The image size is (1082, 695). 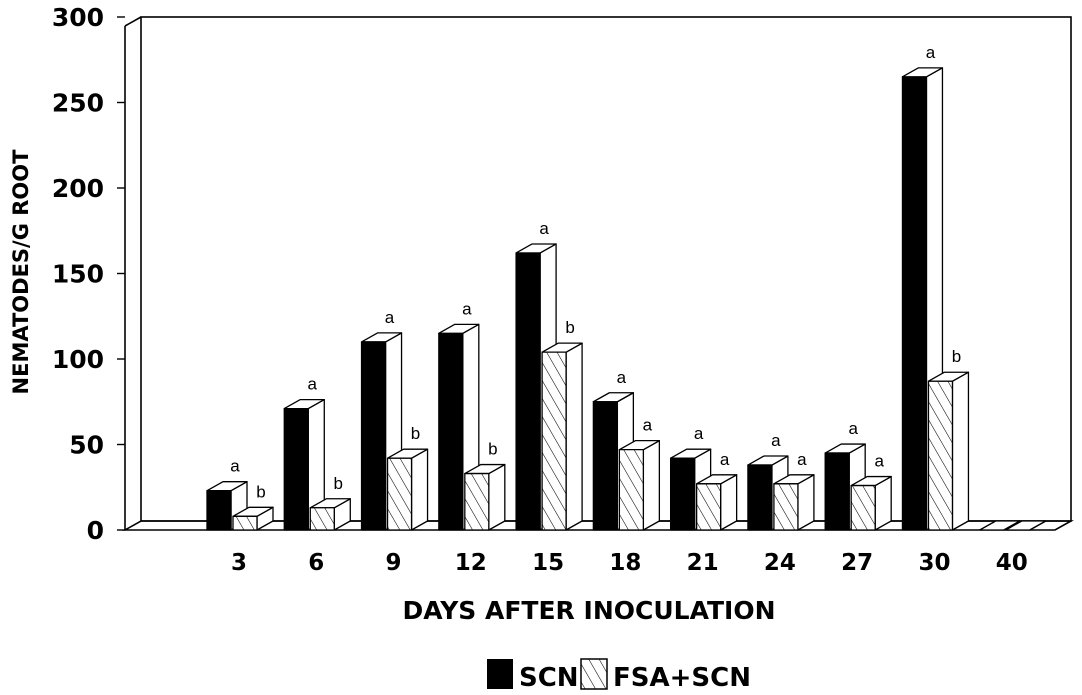 What do you see at coordinates (682, 678) in the screenshot?
I see `legend-label-fsa-scn: FSA+SCN` at bounding box center [682, 678].